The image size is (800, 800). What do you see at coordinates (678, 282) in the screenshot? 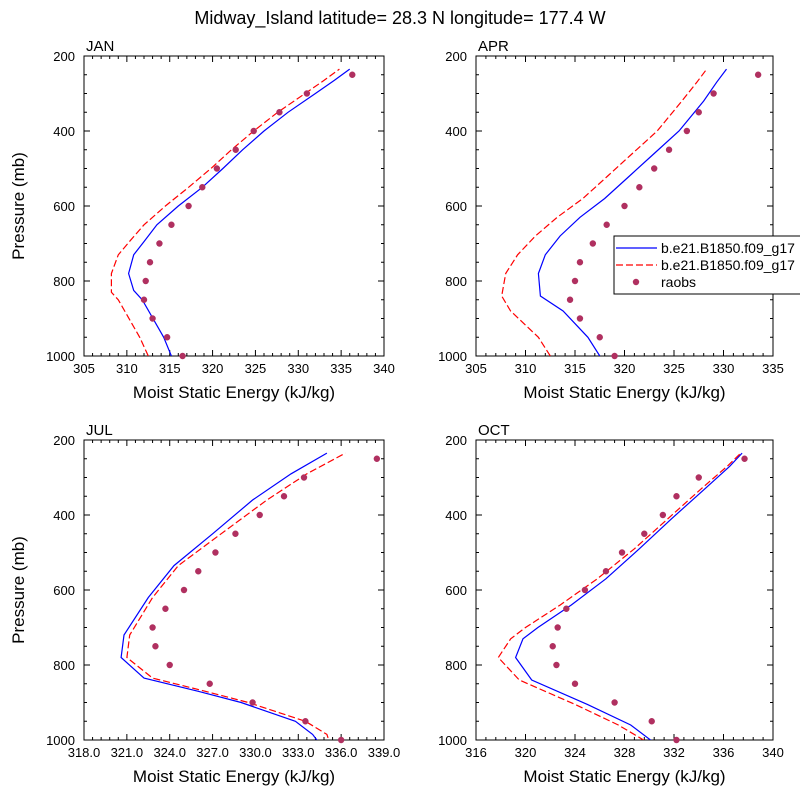
I see `legend-label: raobs` at bounding box center [678, 282].